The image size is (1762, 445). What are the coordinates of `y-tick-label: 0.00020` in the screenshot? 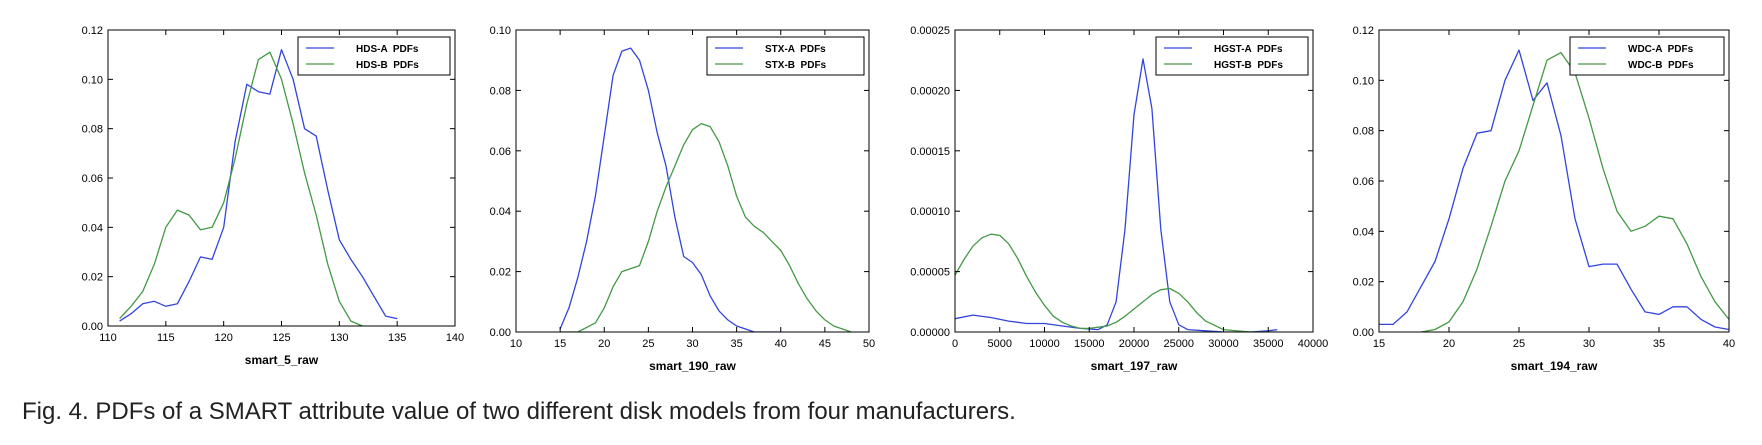 It's located at (930, 91).